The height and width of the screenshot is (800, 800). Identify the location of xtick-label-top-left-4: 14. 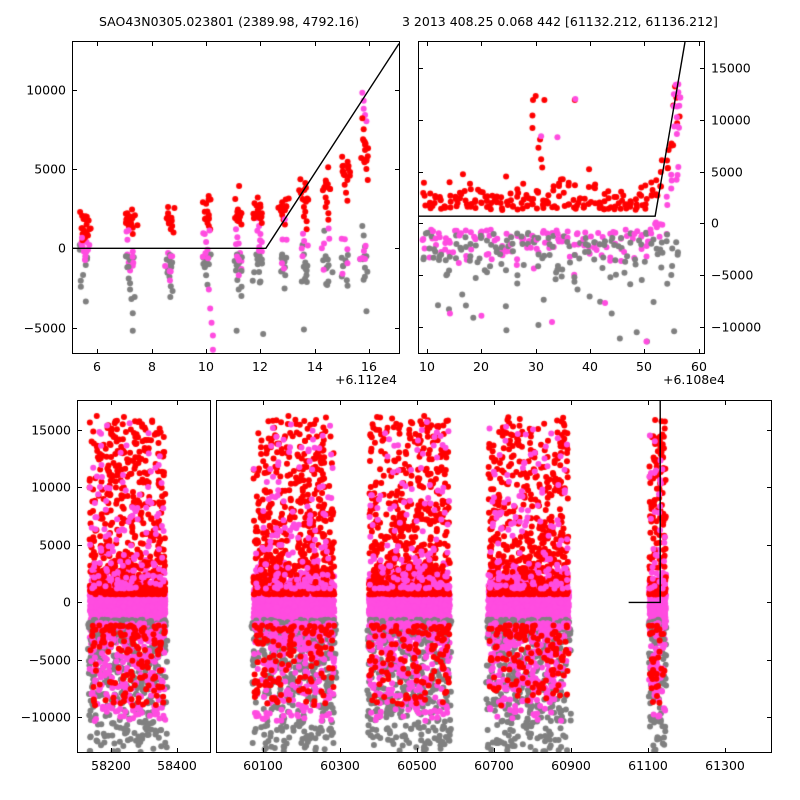
(315, 366).